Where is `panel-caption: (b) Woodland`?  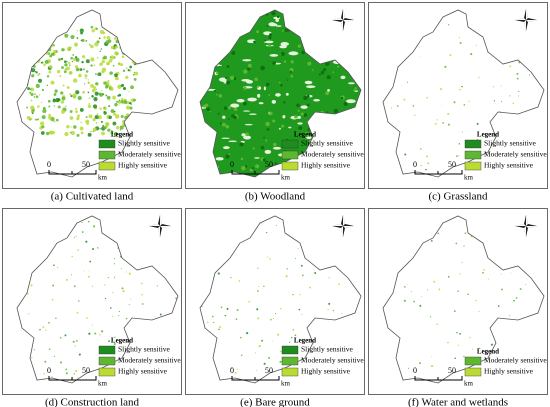 panel-caption: (b) Woodland is located at coordinates (275, 197).